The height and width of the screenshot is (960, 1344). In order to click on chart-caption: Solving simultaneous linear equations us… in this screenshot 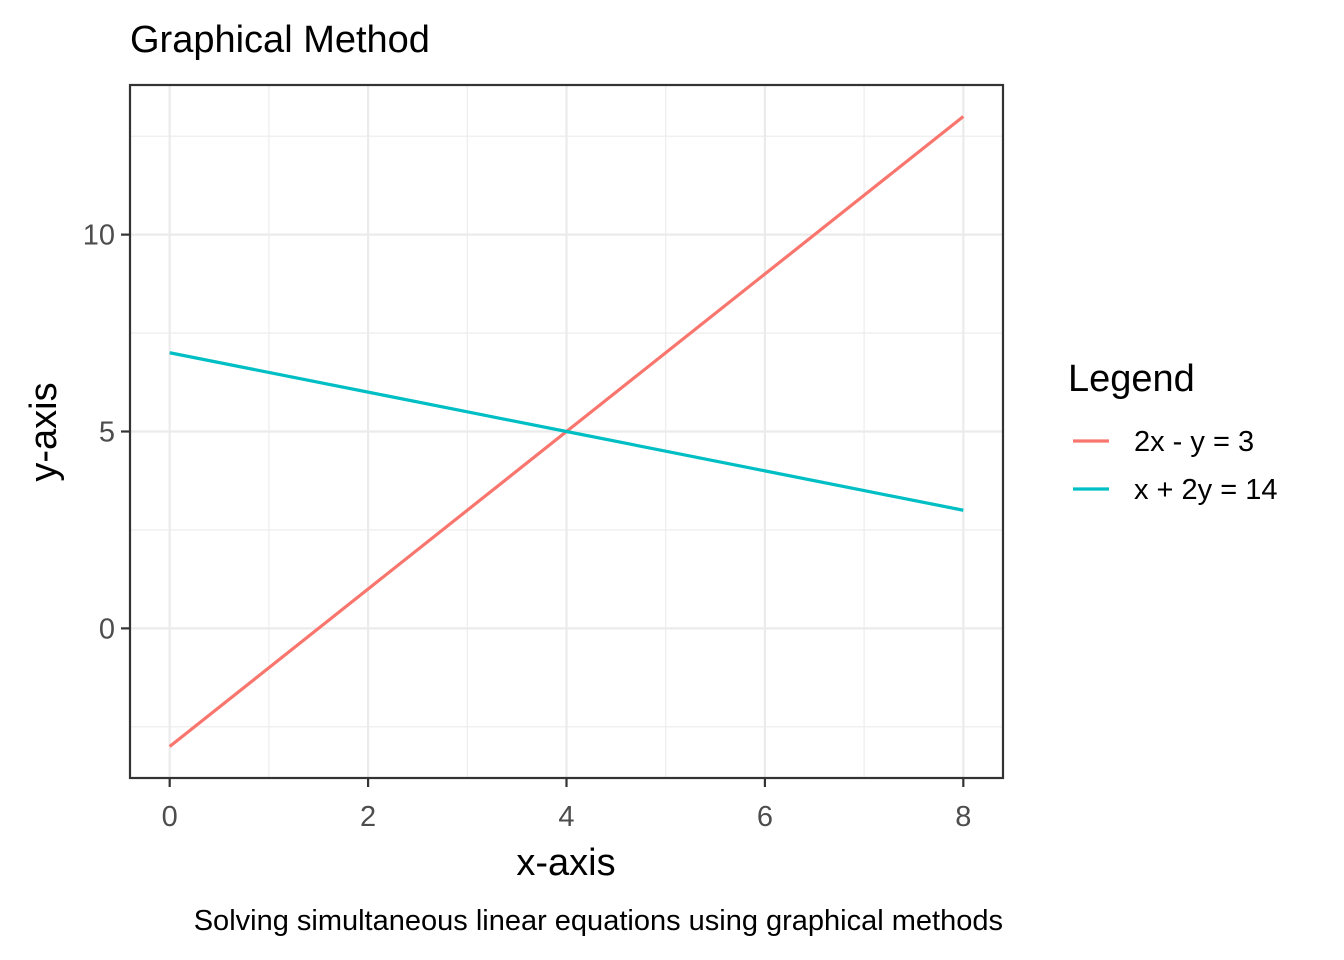, I will do `click(598, 921)`.